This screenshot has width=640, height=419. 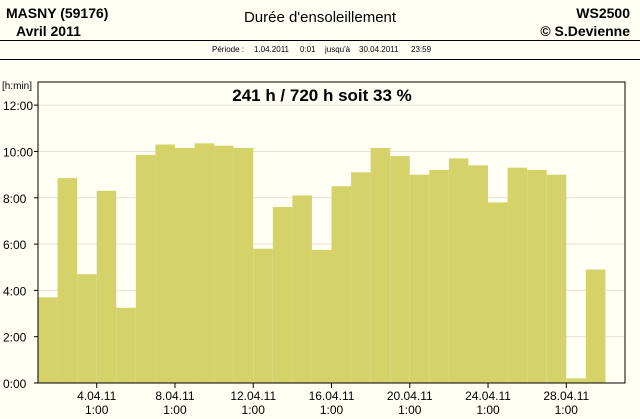 What do you see at coordinates (320, 59) in the screenshot?
I see `header-rule-bottom` at bounding box center [320, 59].